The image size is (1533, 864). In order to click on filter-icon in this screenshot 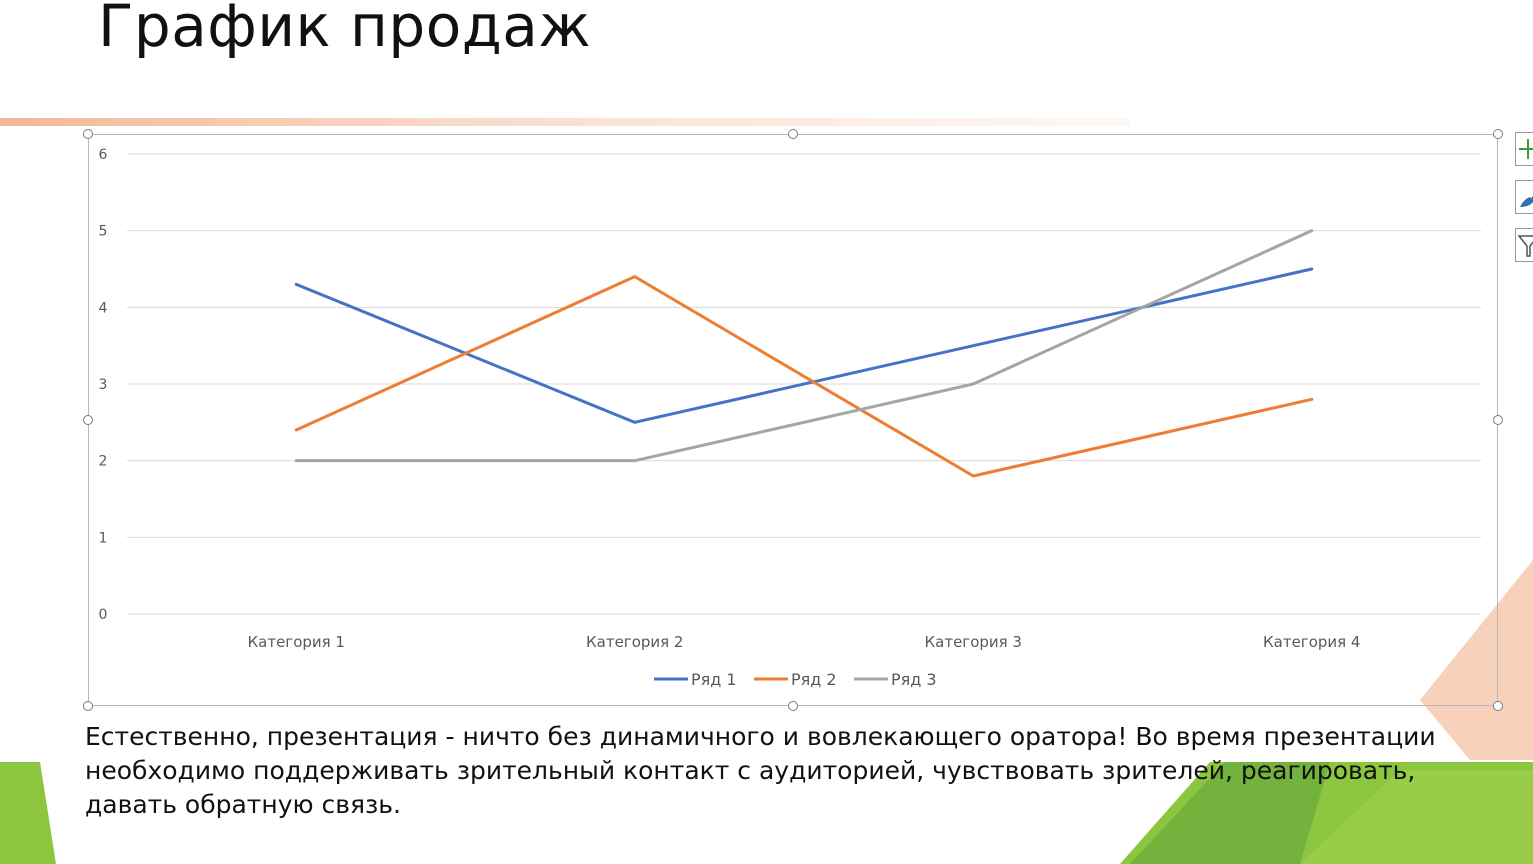, I will do `click(1525, 246)`.